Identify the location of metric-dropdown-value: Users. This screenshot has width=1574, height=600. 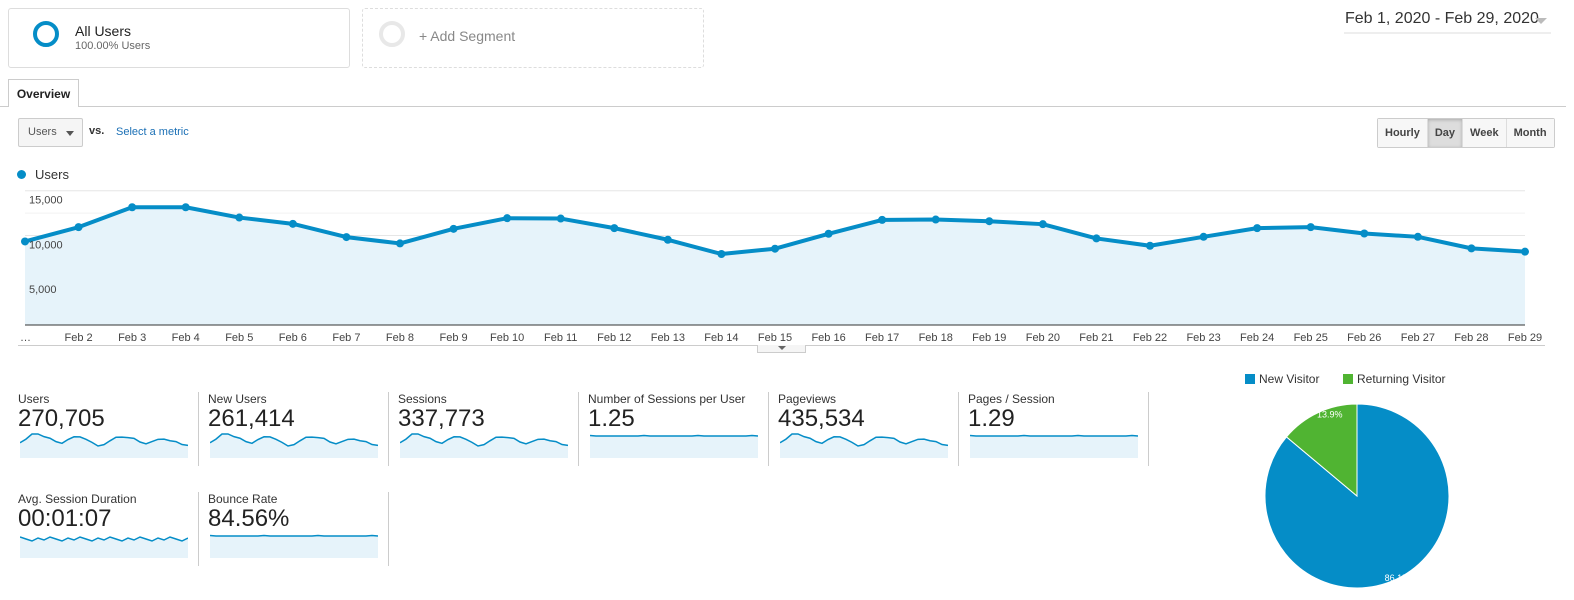
(42, 132).